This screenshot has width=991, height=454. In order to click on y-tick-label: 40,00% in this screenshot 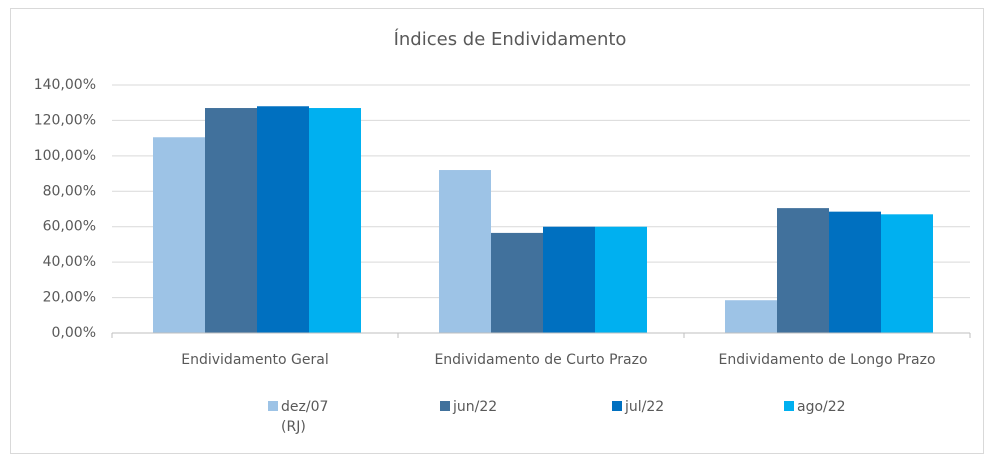, I will do `click(69, 262)`.